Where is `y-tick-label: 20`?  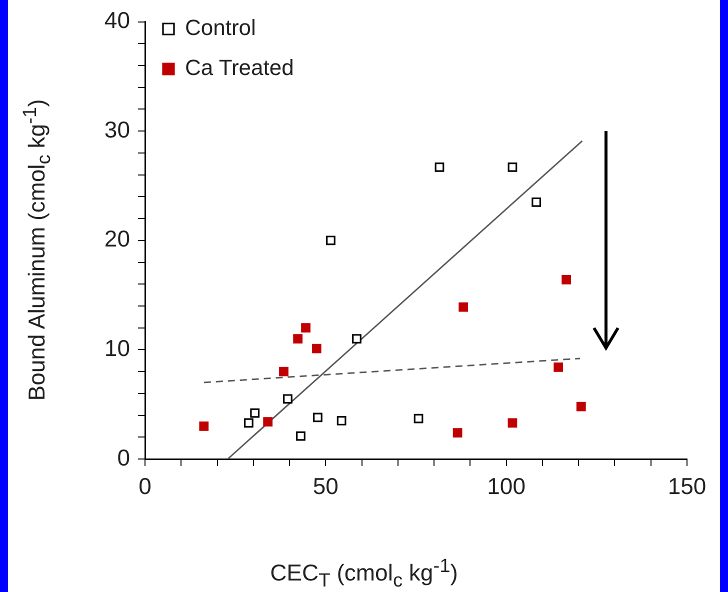 y-tick-label: 20 is located at coordinates (117, 239).